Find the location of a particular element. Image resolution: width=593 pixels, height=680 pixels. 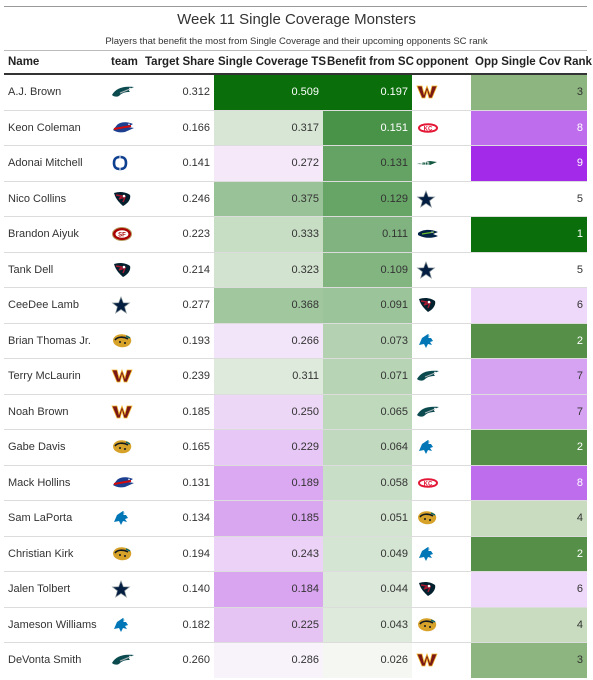

opp-rank-cell: 9 is located at coordinates (529, 163).